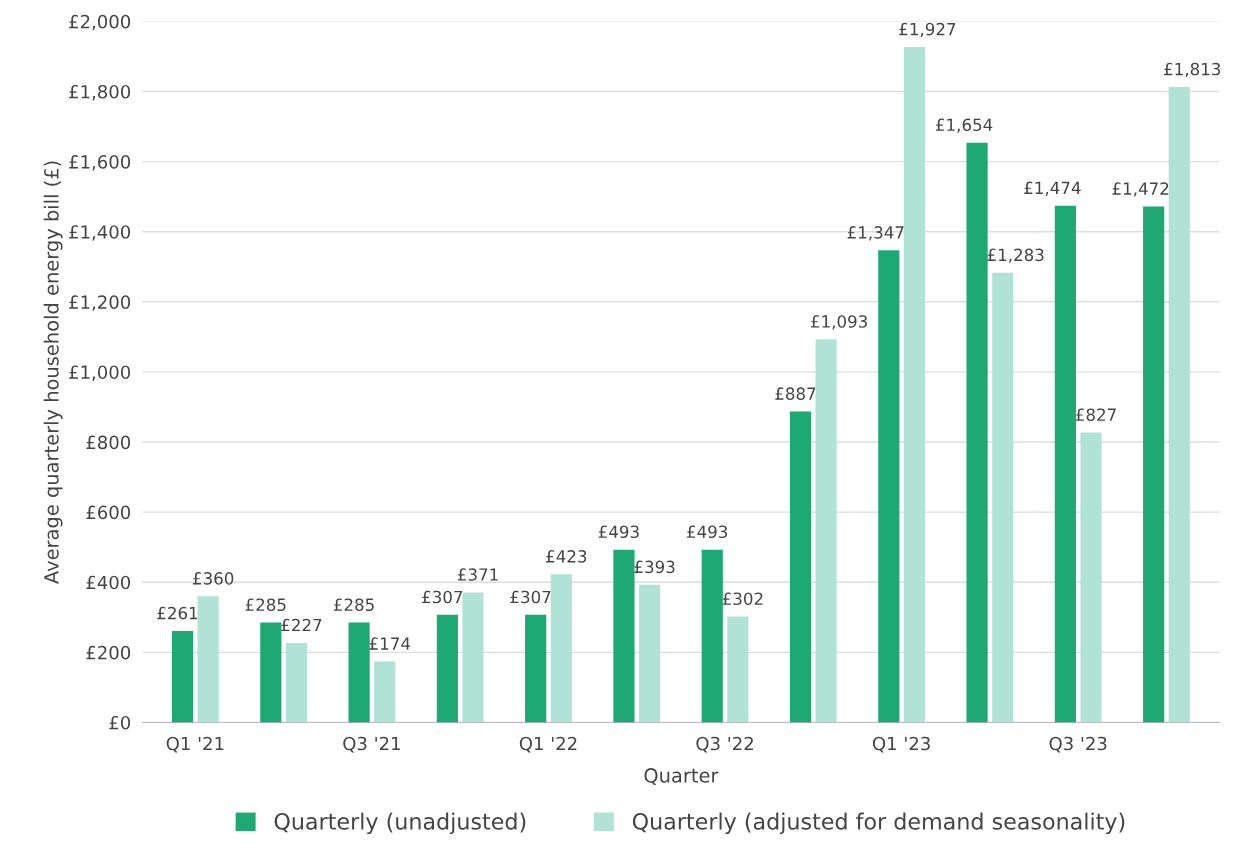 The image size is (1238, 855). Describe the element at coordinates (195, 744) in the screenshot. I see `x-tick-label: Q1 '21` at that location.